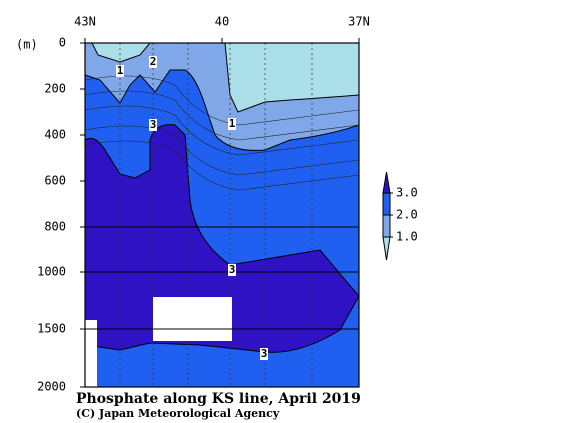  I want to click on credit: (C) Japan Meteorological Agency, so click(178, 413).